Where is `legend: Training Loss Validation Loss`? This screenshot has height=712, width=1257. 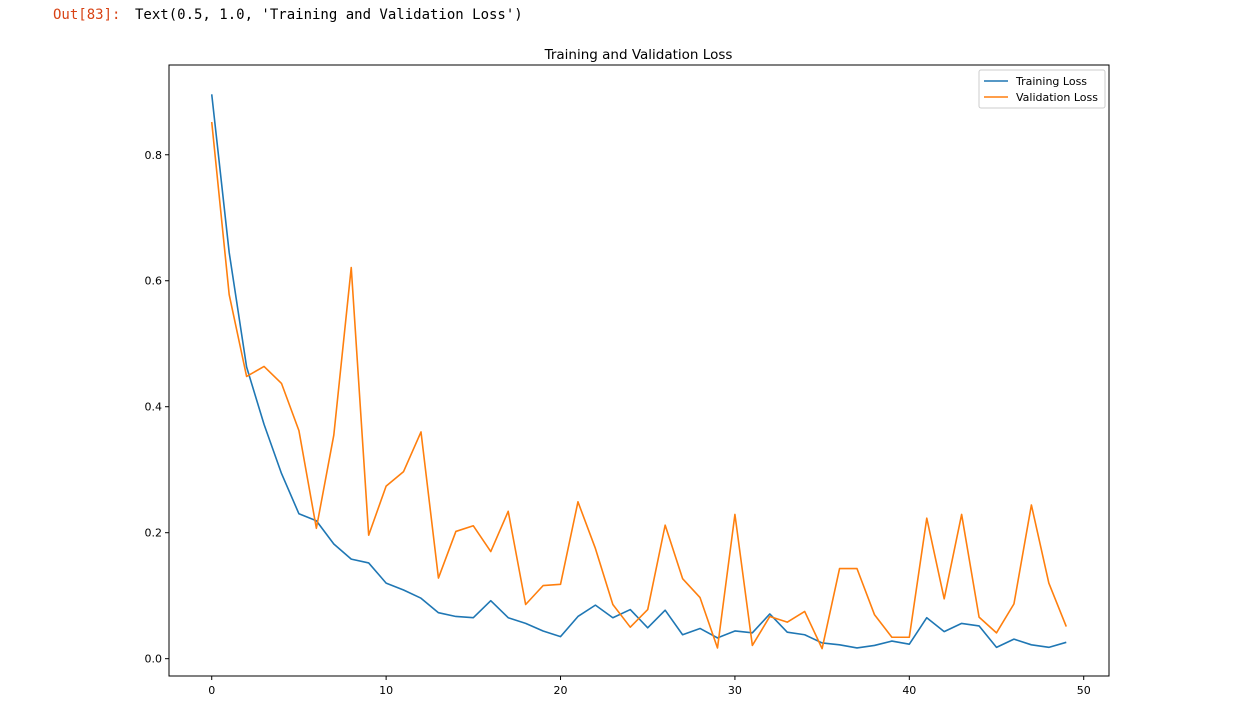 legend: Training Loss Validation Loss is located at coordinates (1042, 89).